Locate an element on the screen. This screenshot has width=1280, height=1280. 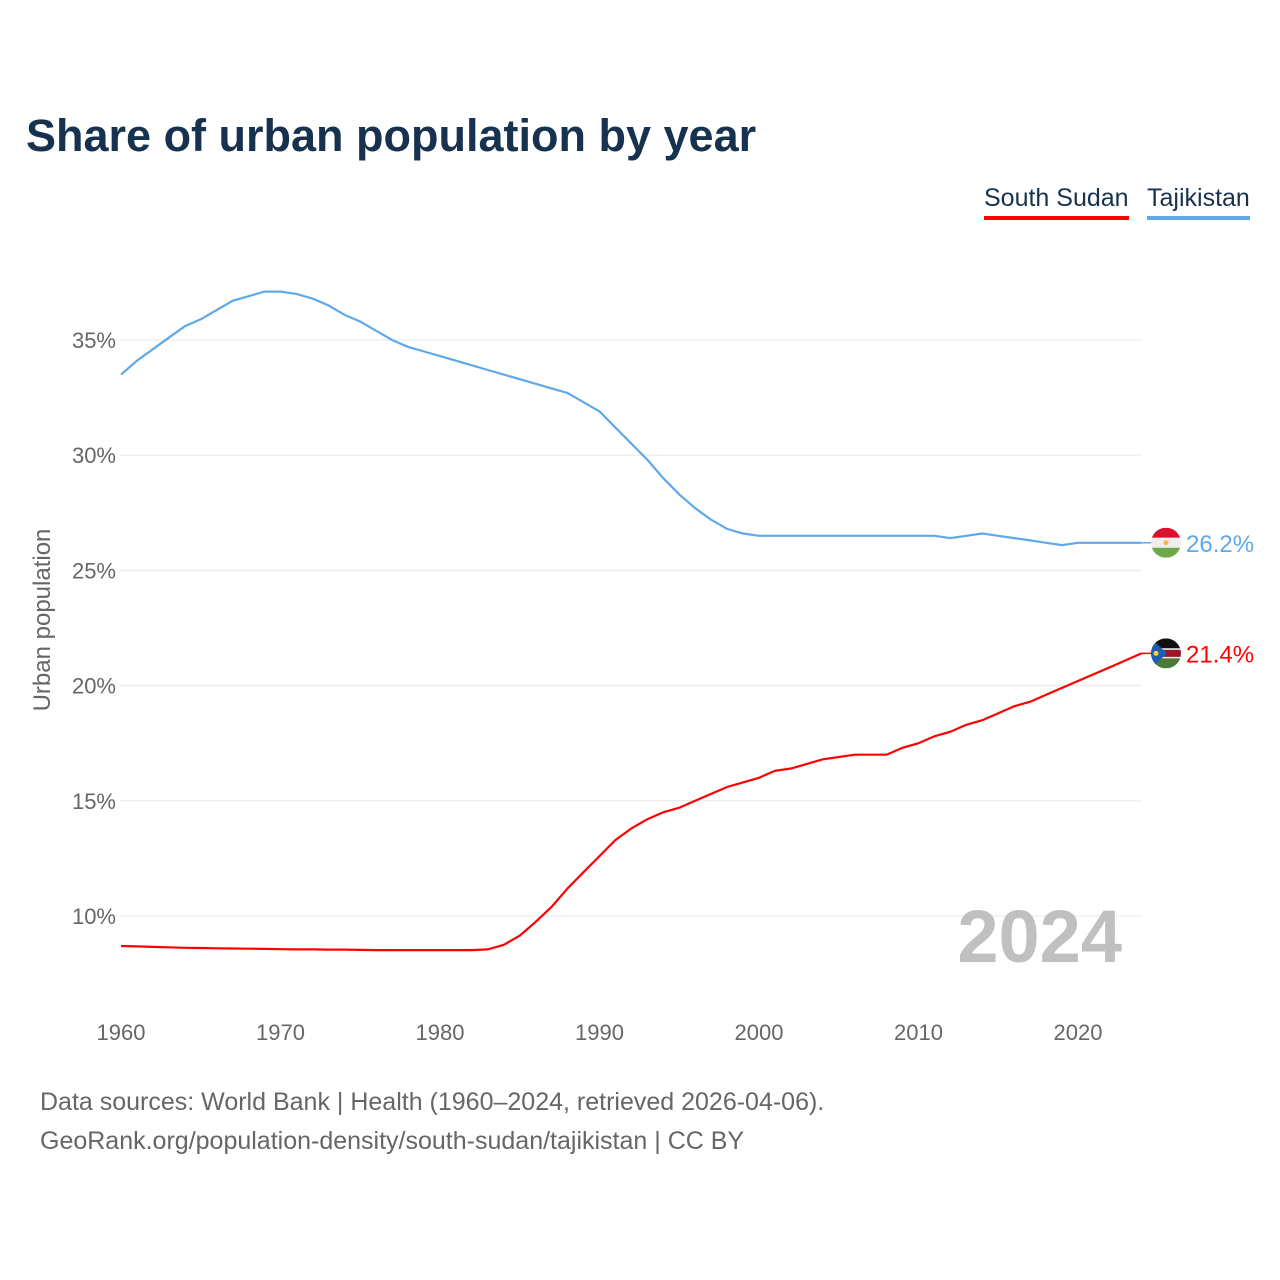
chart-title: Share of urban population by year is located at coordinates (391, 135).